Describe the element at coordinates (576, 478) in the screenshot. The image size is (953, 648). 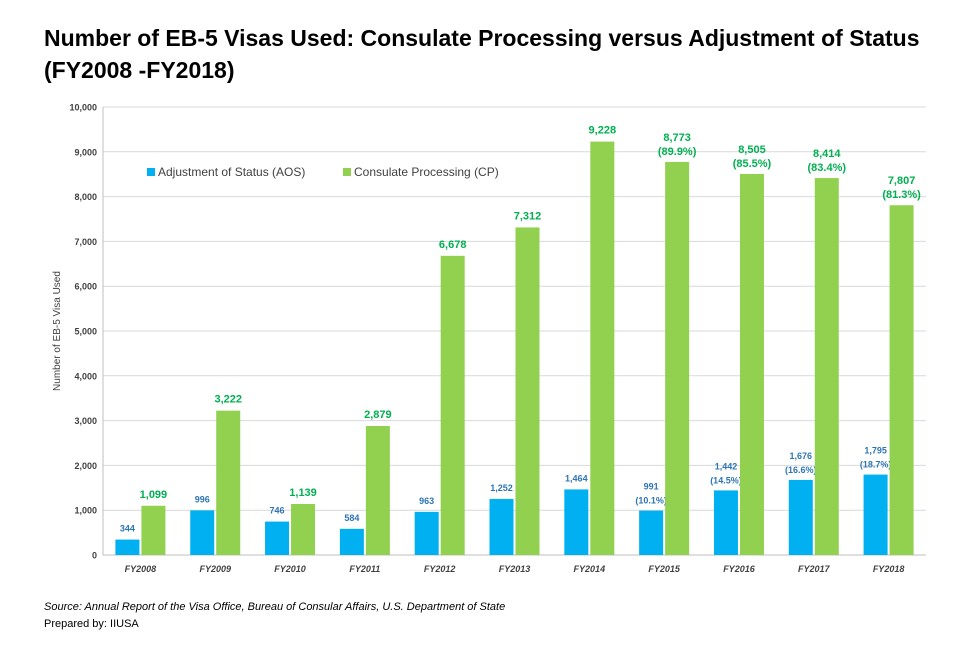
I see `aos-data-label: 1,464` at that location.